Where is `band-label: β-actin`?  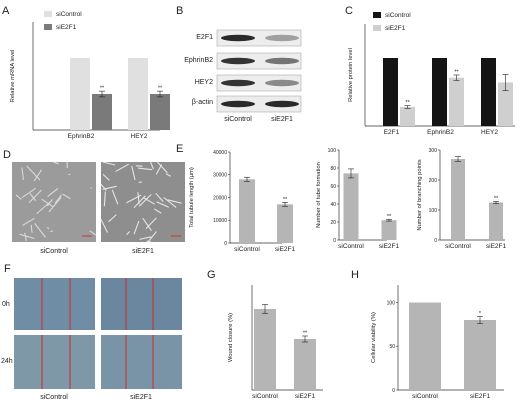
band-label: β-actin is located at coordinates (202, 102).